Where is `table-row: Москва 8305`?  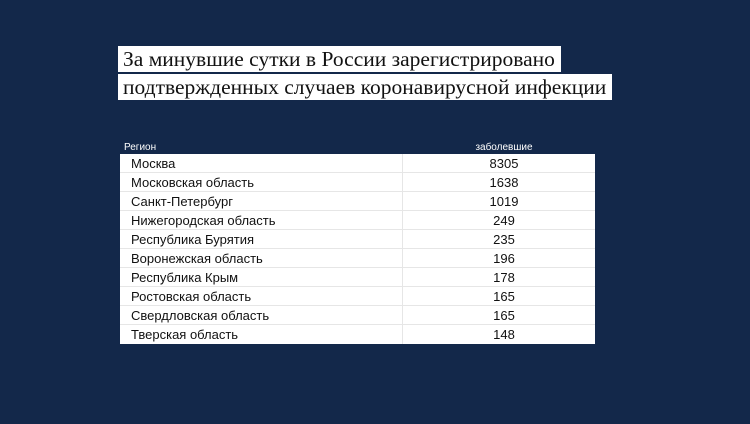
table-row: Москва 8305 is located at coordinates (357, 163).